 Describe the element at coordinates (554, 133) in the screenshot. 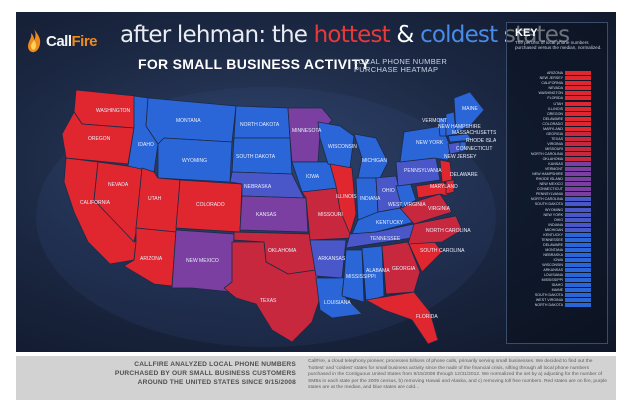

I see `key-row-name: GEORGIA` at that location.